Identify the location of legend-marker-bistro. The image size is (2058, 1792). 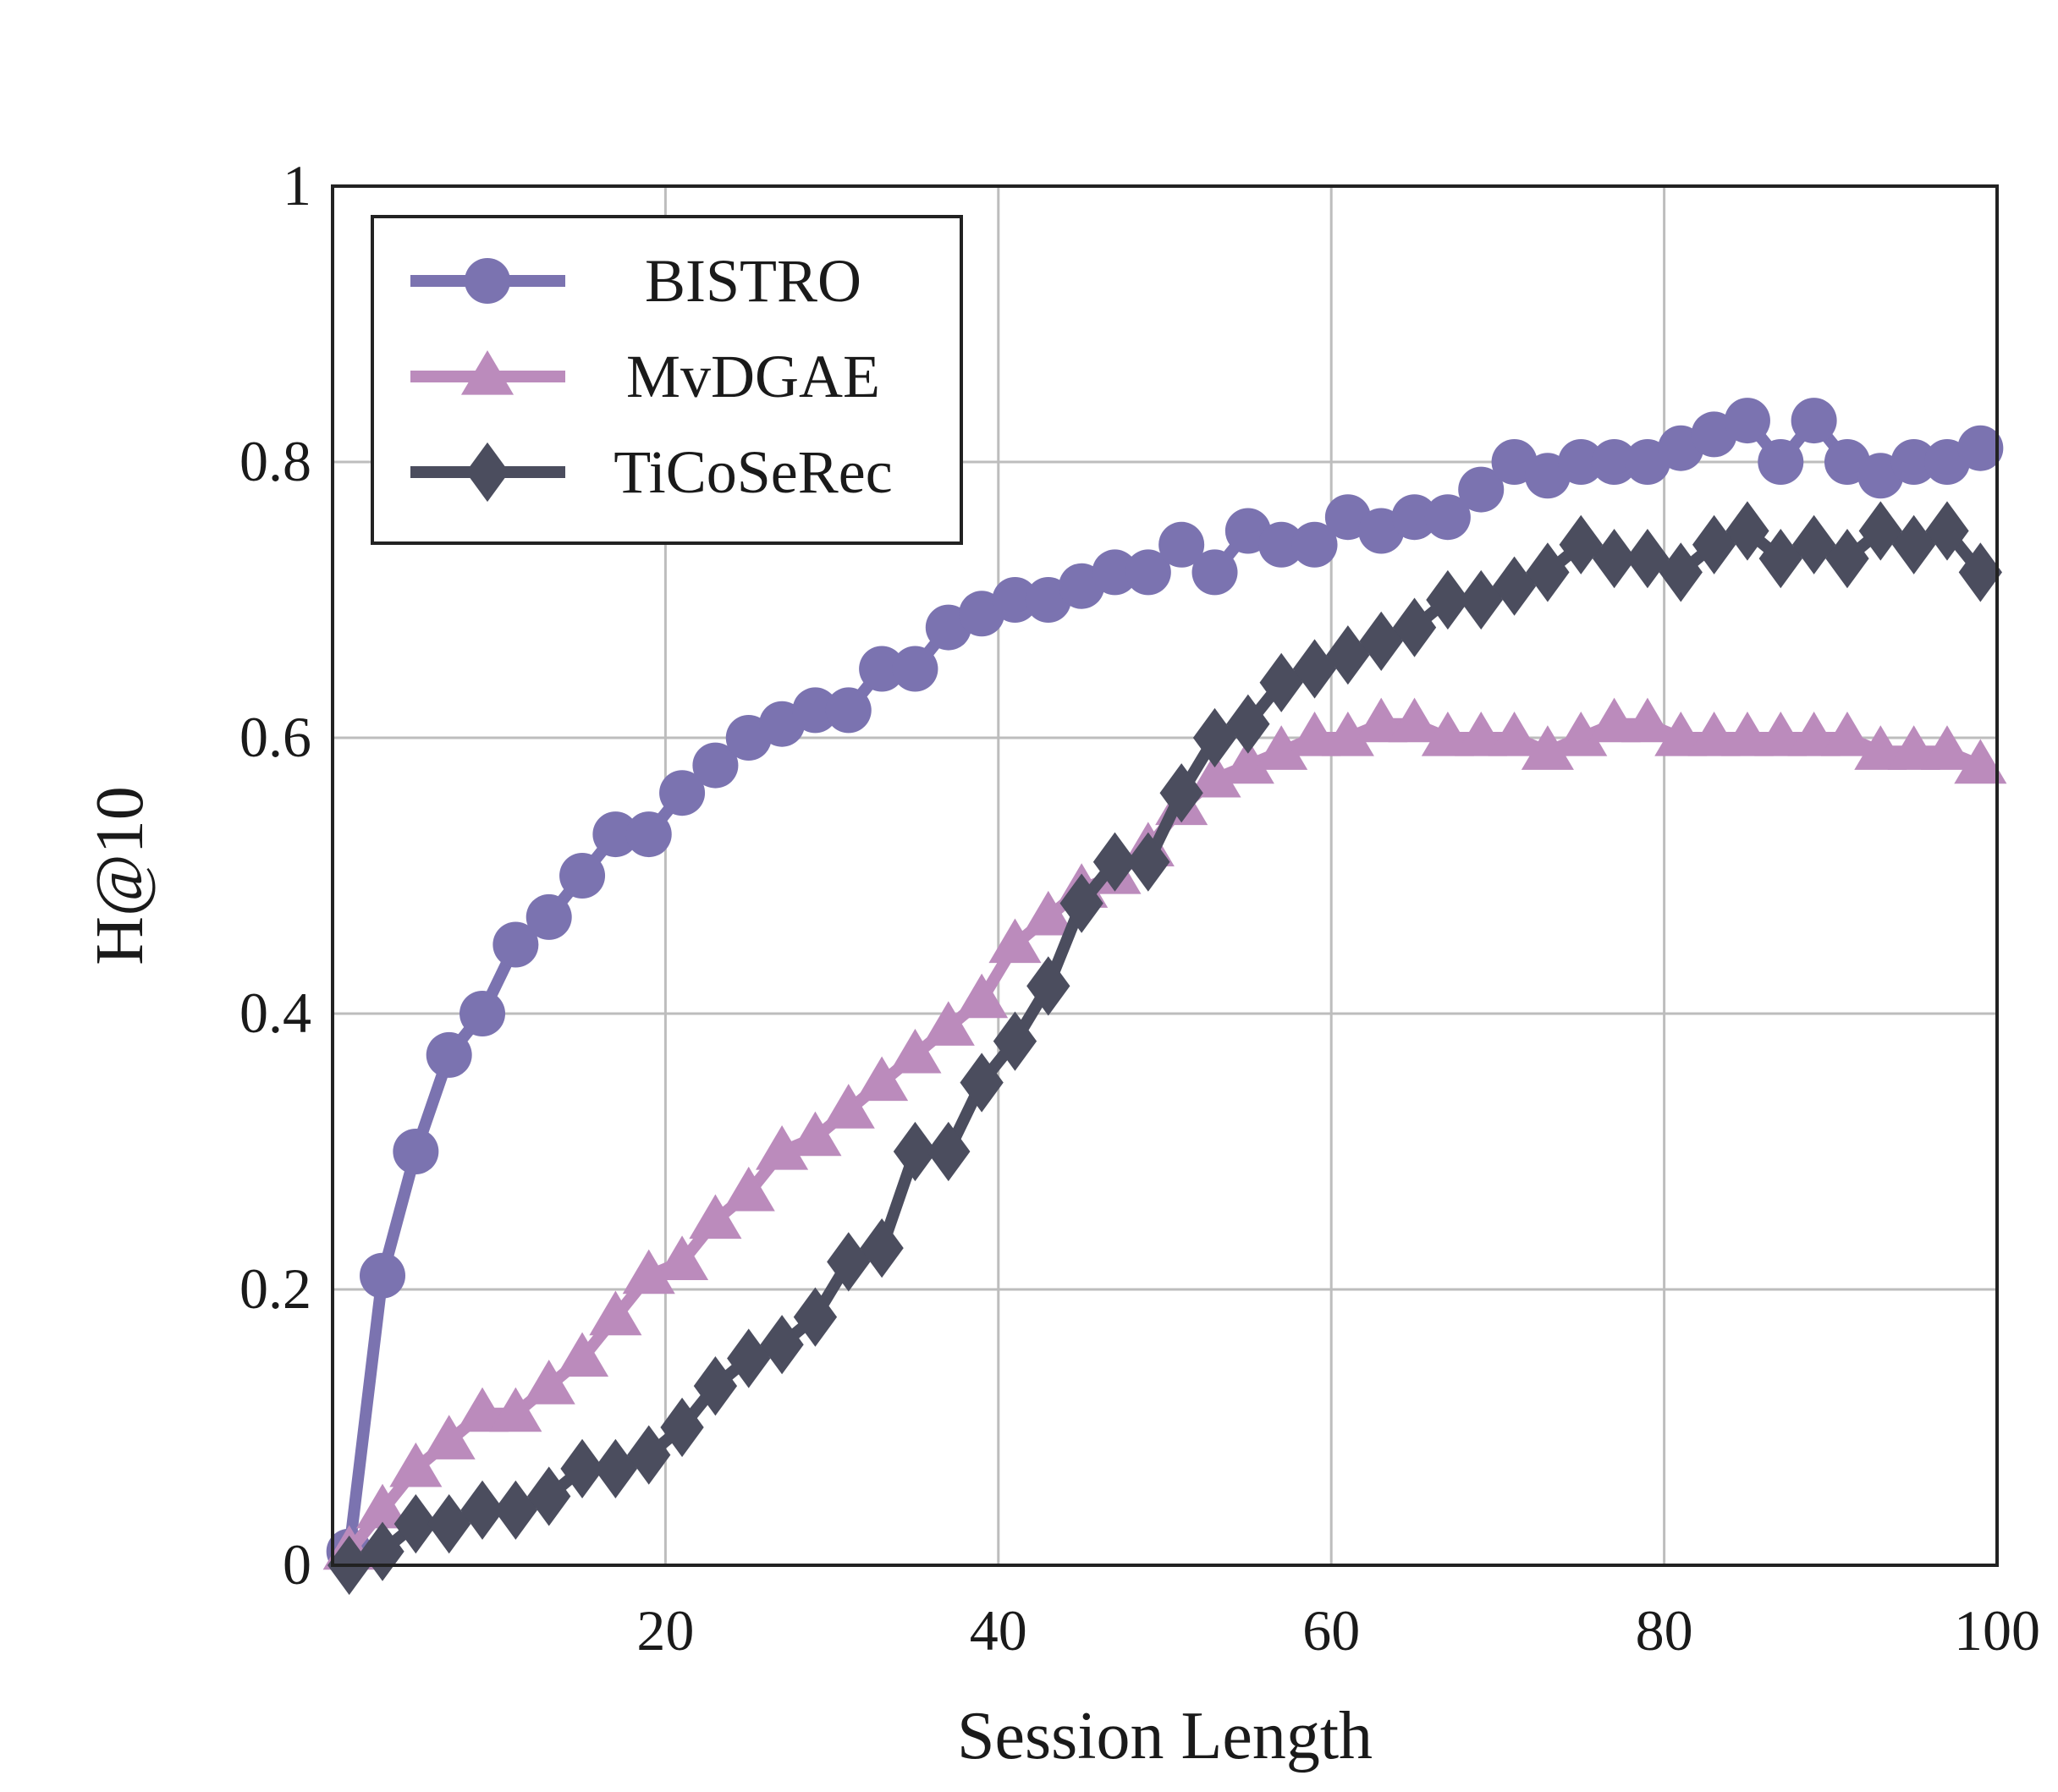
(487, 281).